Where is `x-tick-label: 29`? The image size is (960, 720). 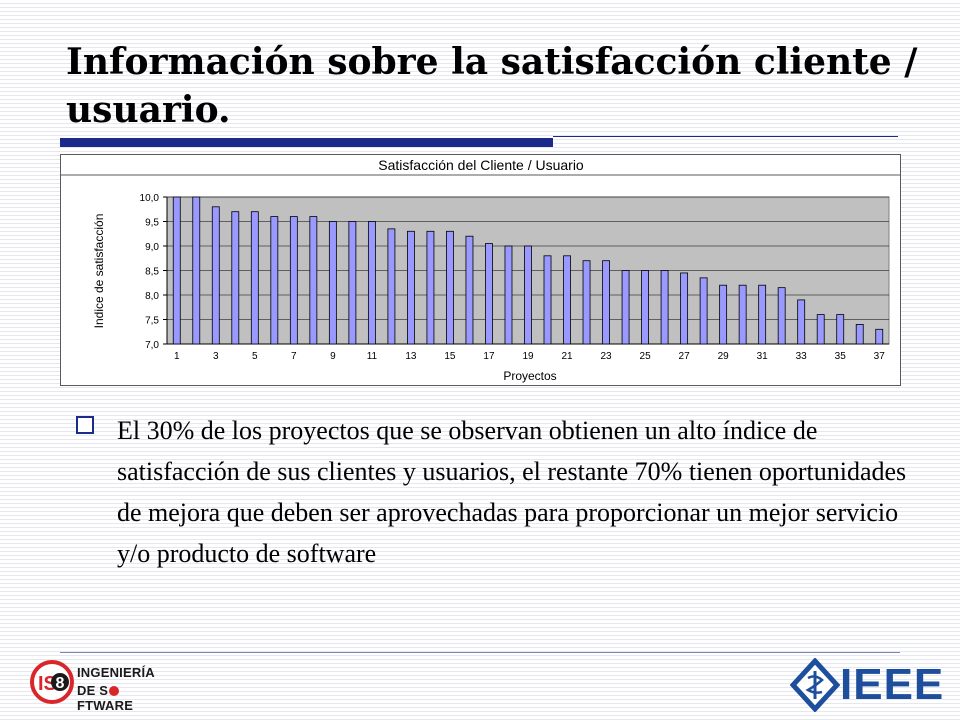
x-tick-label: 29 is located at coordinates (724, 356).